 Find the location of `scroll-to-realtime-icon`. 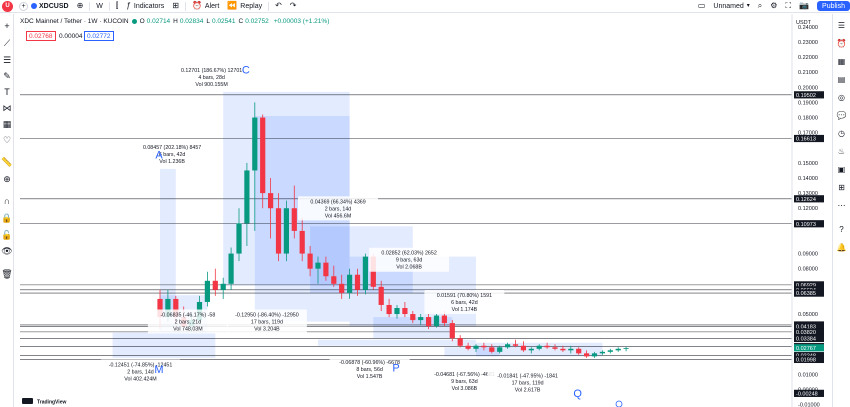

scroll-to-realtime-icon is located at coordinates (619, 403).